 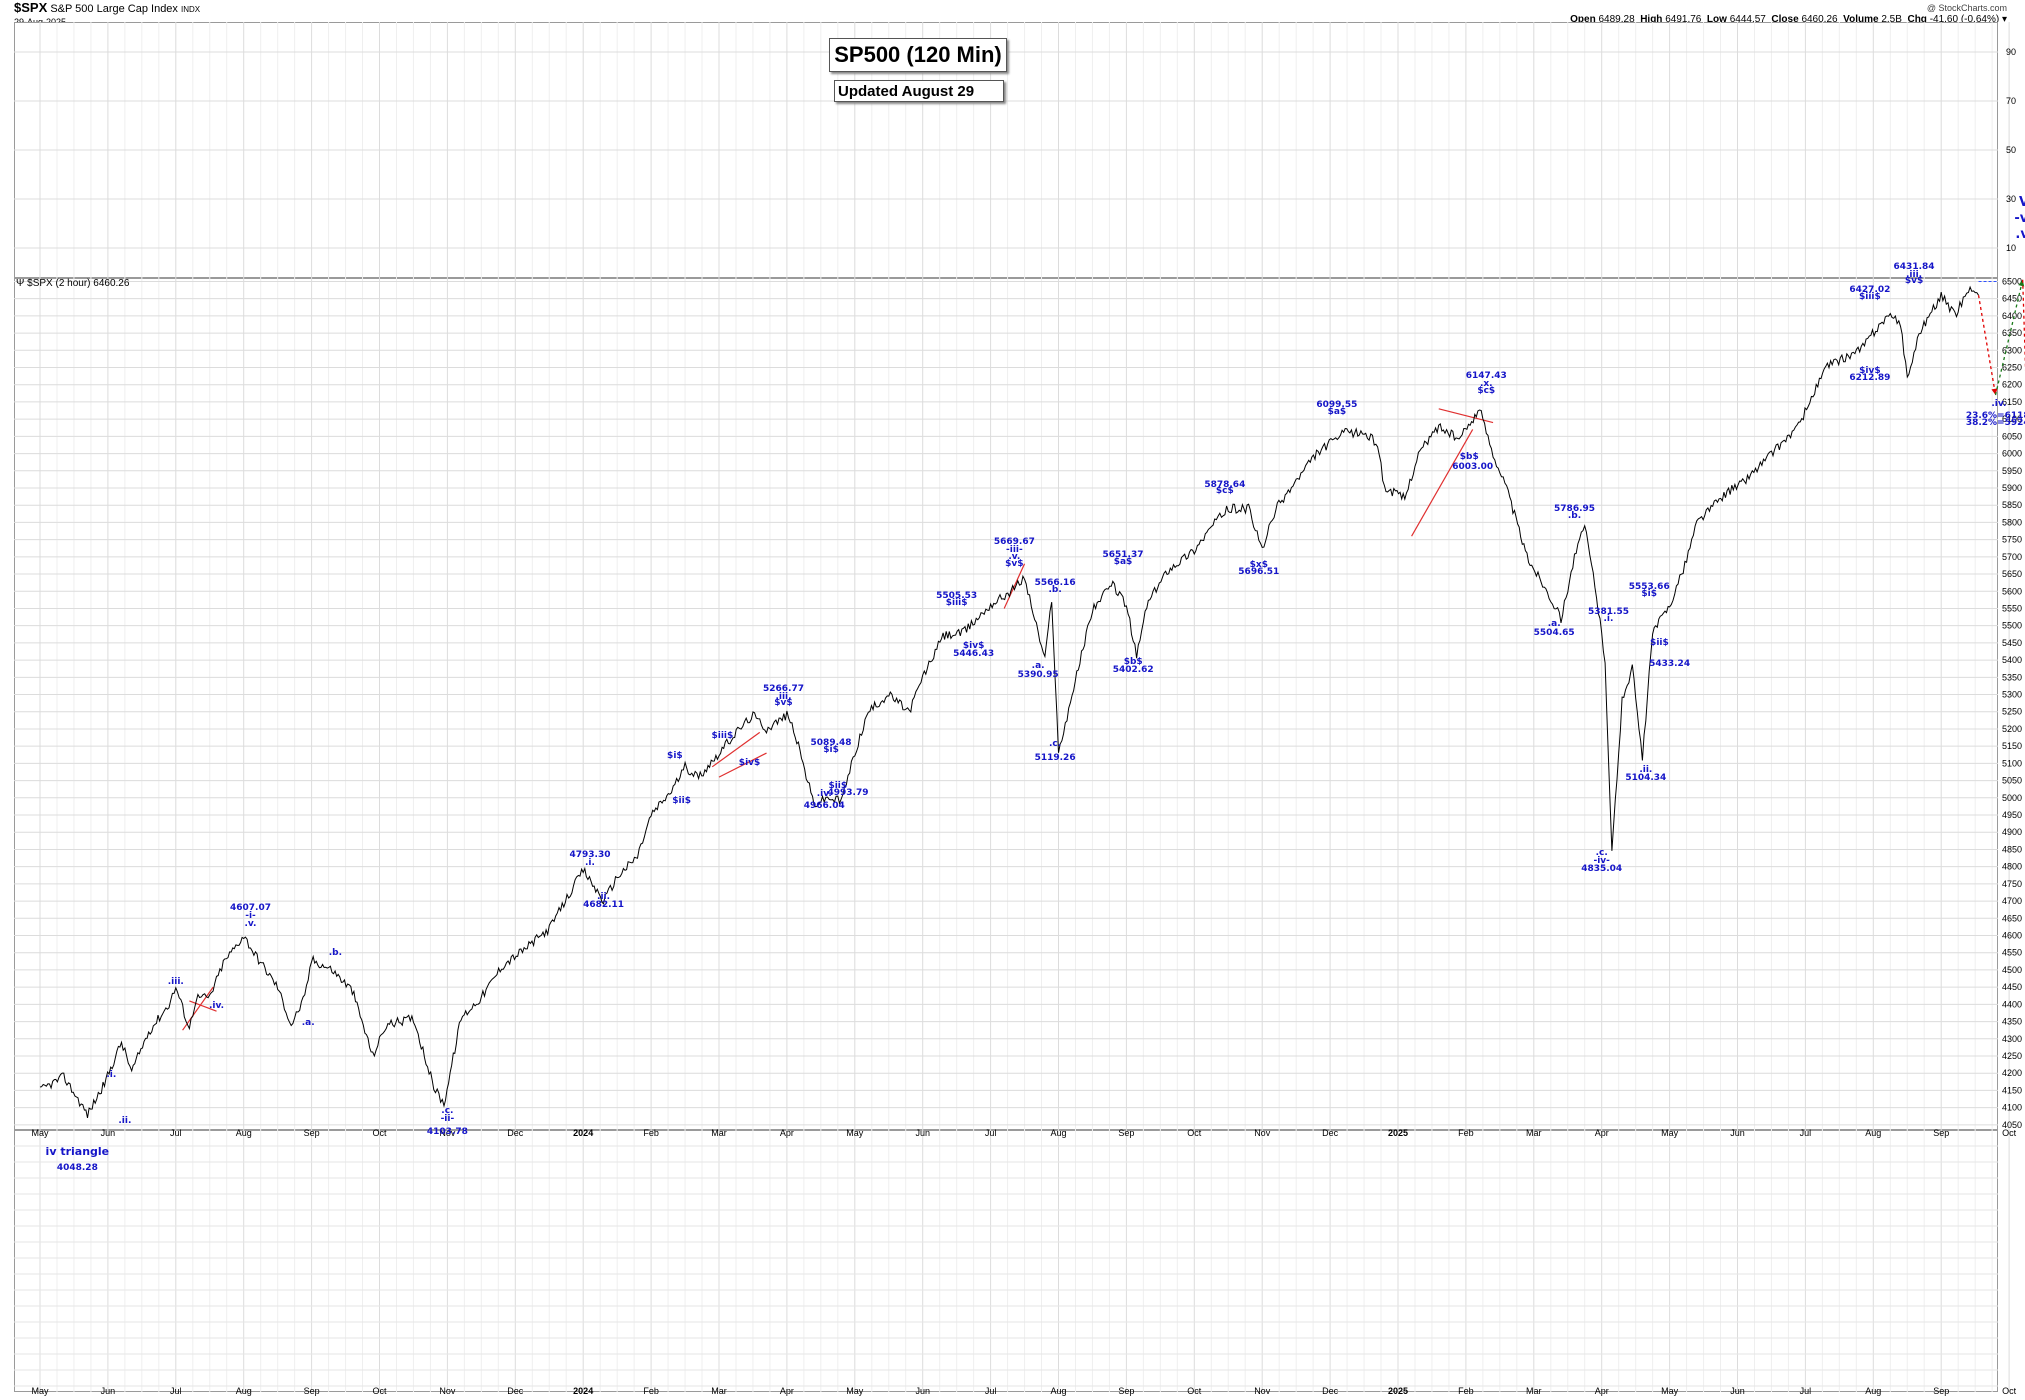 What do you see at coordinates (1966, 8) in the screenshot?
I see `credit: @ StockCharts.com` at bounding box center [1966, 8].